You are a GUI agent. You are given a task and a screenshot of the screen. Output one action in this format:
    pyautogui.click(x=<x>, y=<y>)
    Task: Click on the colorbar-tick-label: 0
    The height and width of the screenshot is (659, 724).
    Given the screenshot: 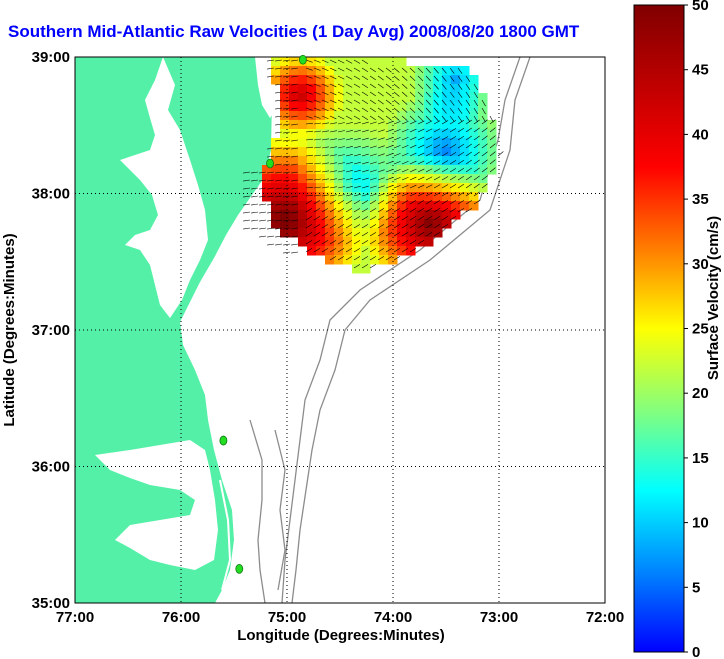 What is the action you would take?
    pyautogui.click(x=696, y=651)
    